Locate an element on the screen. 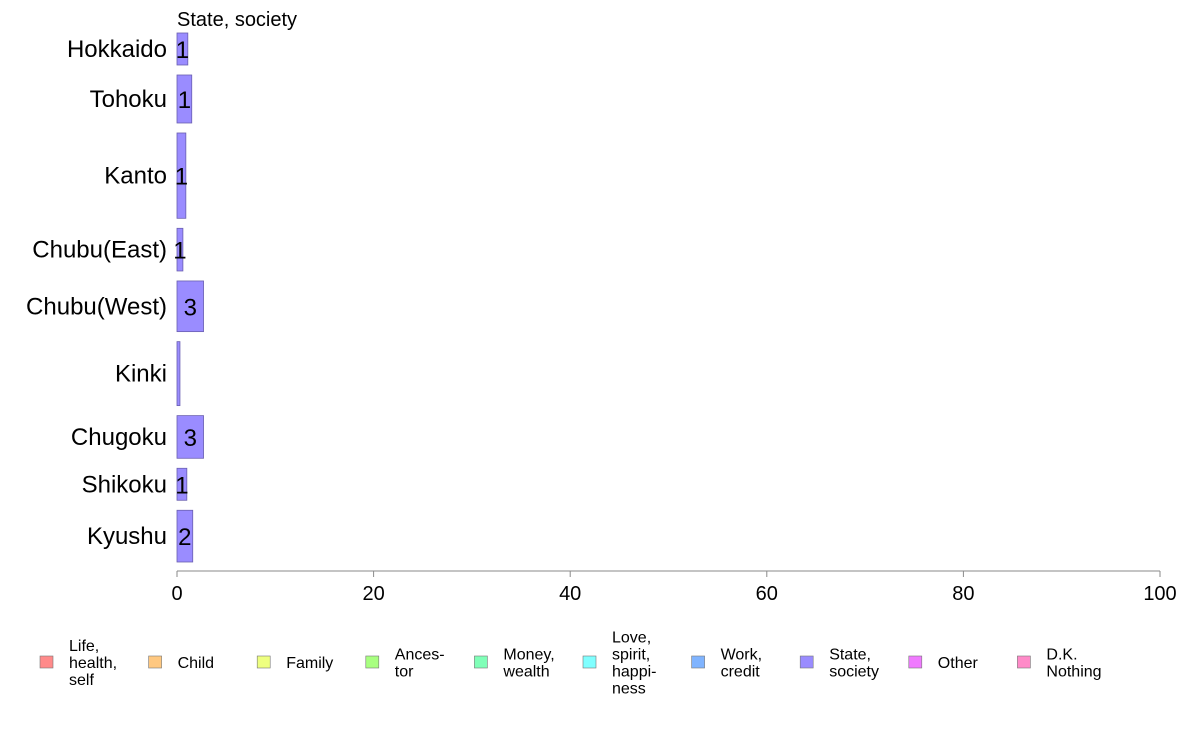 Image resolution: width=1188 pixels, height=736 pixels. panel-title: State, society is located at coordinates (237, 20).